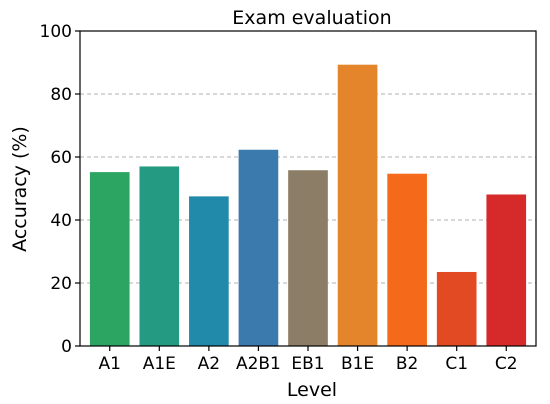  Describe the element at coordinates (109, 259) in the screenshot. I see `bar-a1` at that location.